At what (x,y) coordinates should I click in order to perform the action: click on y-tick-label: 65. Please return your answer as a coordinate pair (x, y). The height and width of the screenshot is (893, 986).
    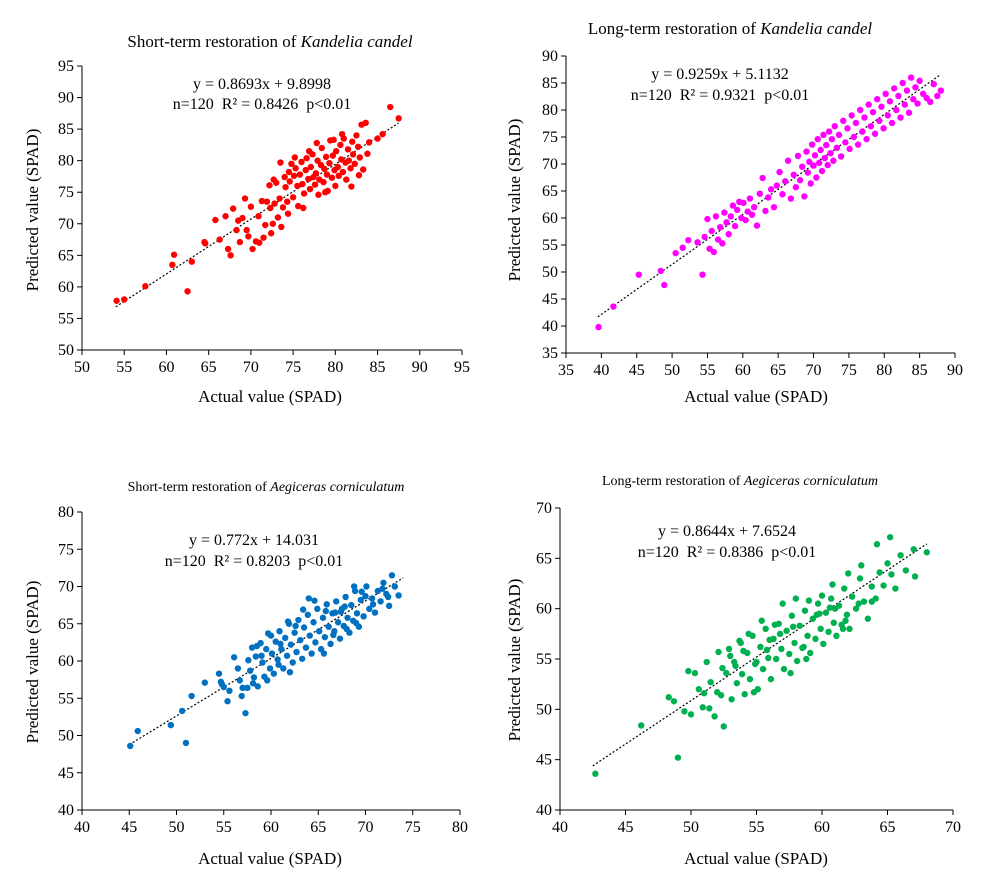
    Looking at the image, I should click on (544, 558).